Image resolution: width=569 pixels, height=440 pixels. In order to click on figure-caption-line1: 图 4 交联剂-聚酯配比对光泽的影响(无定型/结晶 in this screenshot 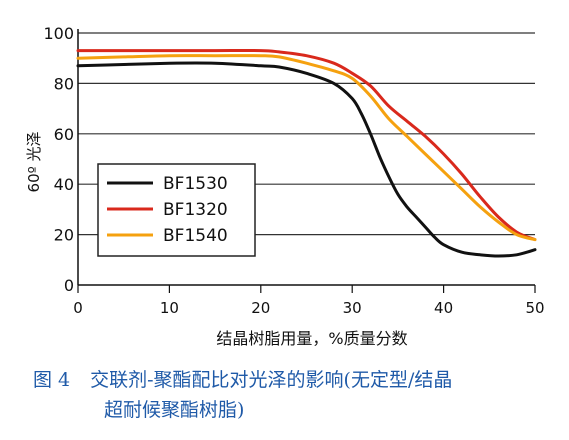, I will do `click(301, 380)`.